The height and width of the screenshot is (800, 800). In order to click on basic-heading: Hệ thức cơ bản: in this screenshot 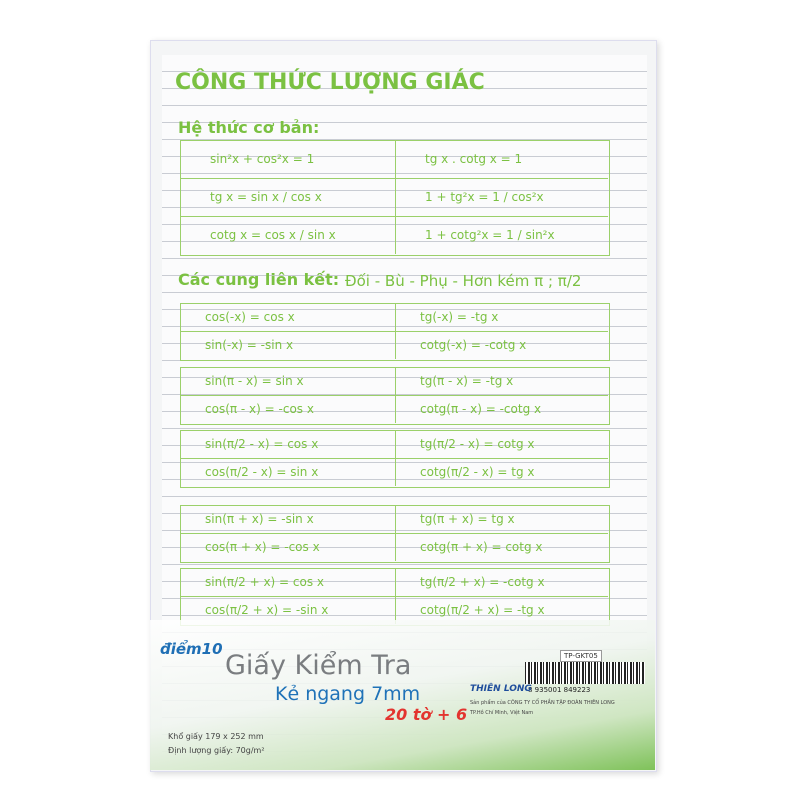, I will do `click(249, 127)`.